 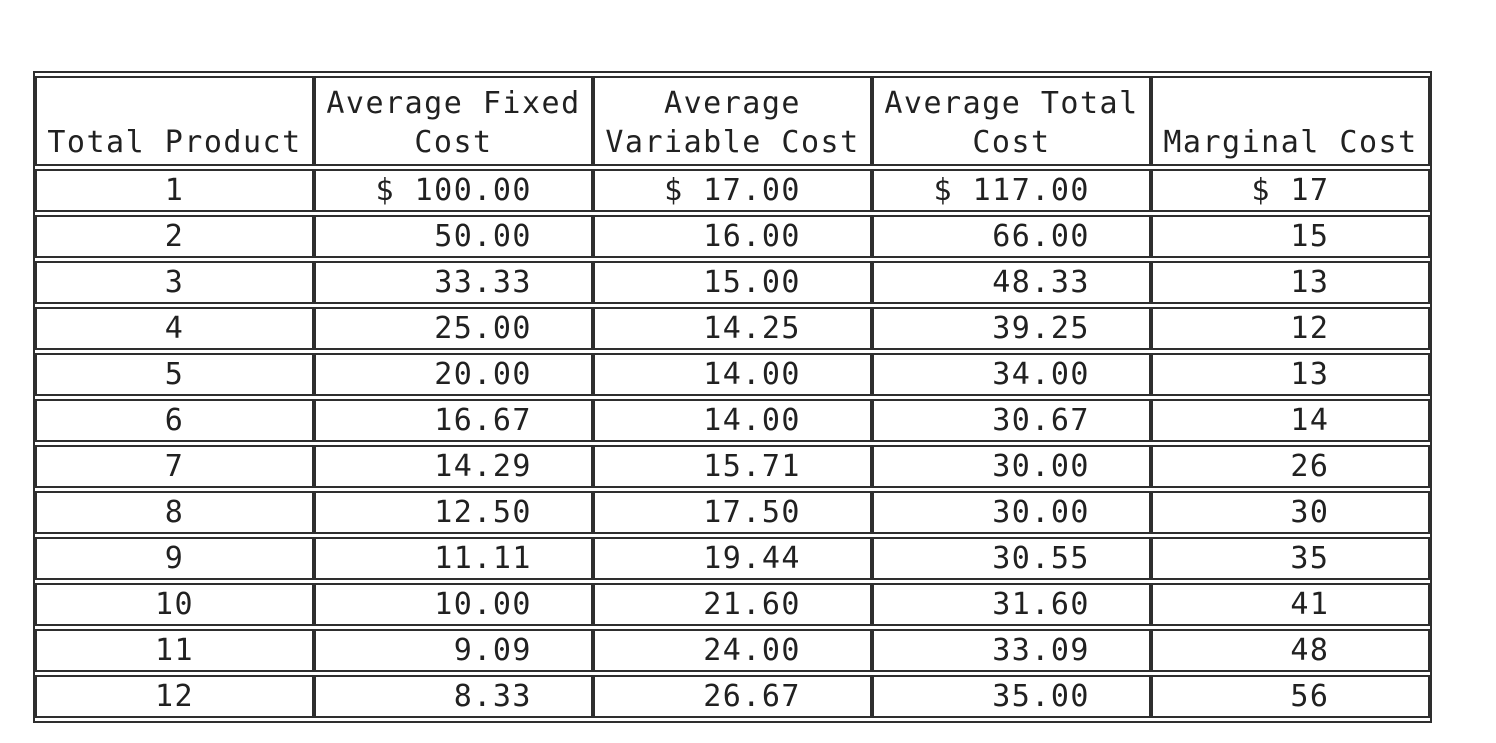 I want to click on cell-average-fixed-cost: 33.33, so click(x=453, y=282).